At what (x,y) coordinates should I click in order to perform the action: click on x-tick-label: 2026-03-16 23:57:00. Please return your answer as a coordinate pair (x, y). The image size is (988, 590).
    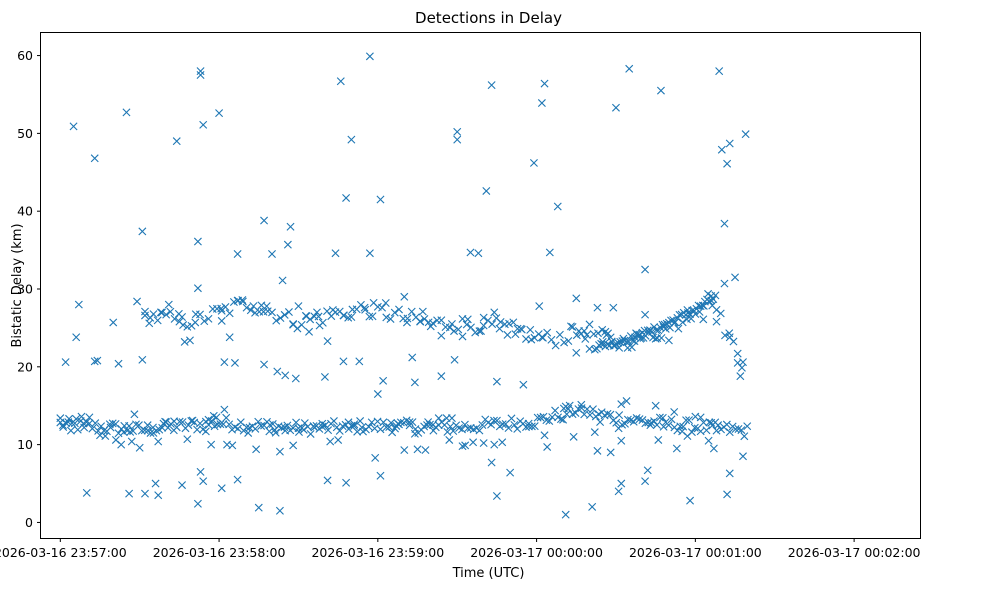
    Looking at the image, I should click on (63, 552).